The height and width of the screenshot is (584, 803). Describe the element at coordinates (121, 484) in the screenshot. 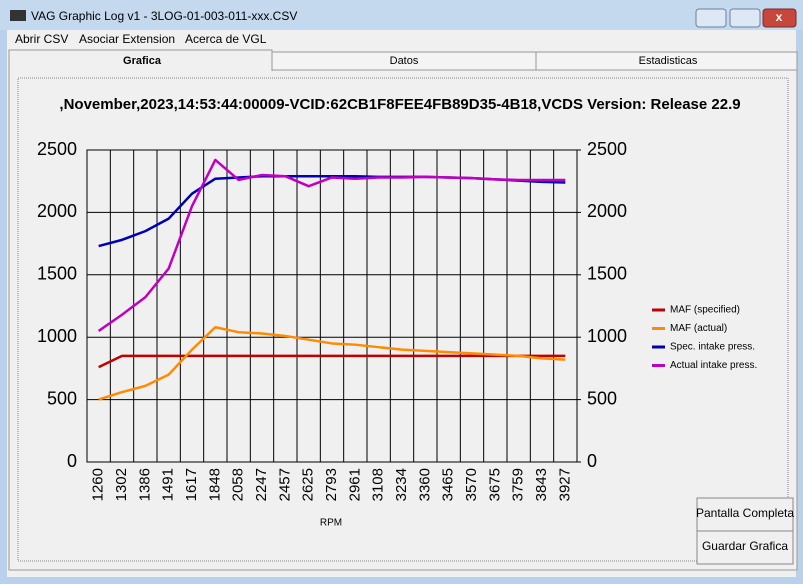

I see `x-tick-label: 1302` at that location.